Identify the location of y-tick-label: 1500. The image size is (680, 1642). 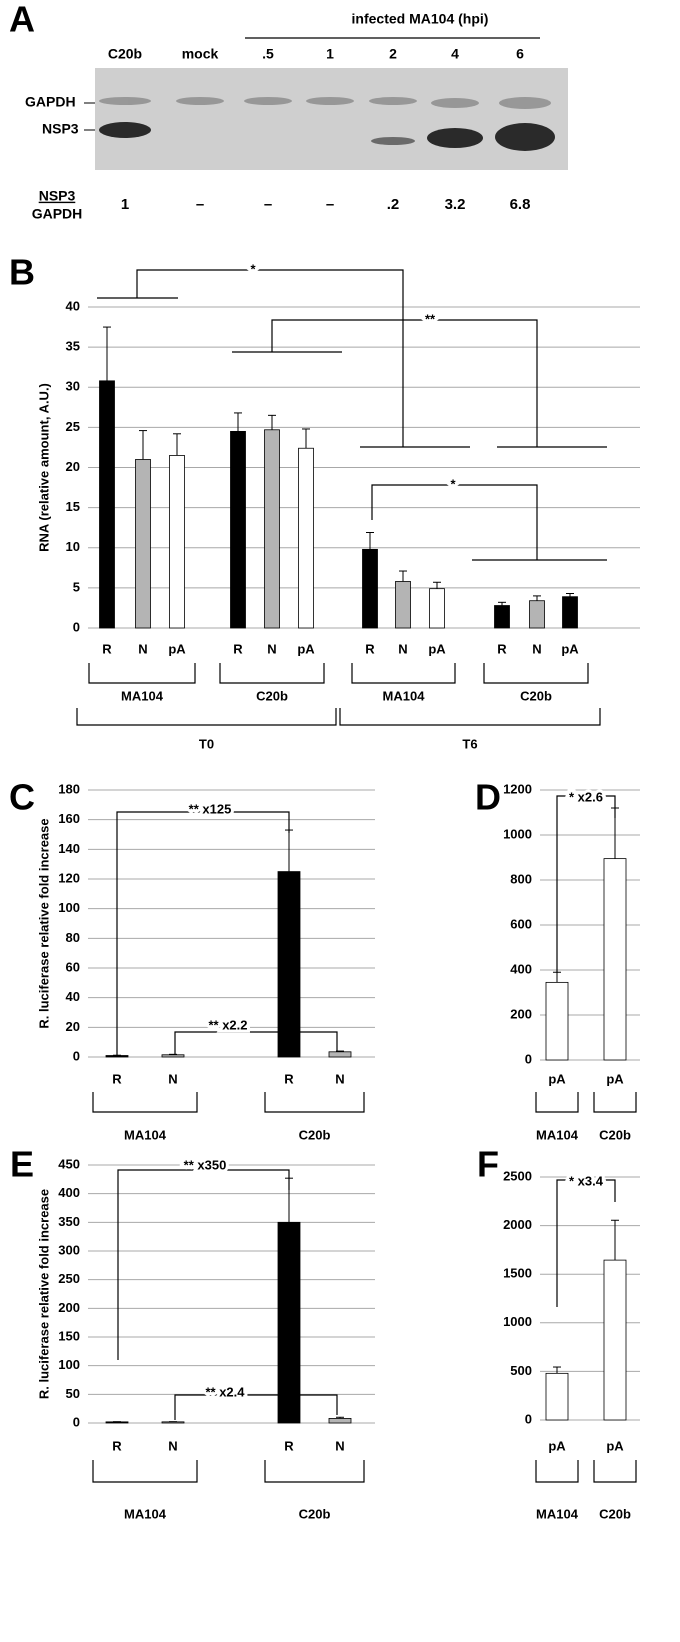
(517, 1273).